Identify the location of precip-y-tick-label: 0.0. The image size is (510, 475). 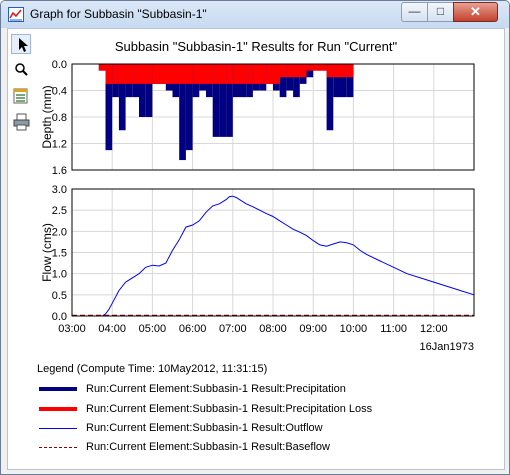
(59, 65).